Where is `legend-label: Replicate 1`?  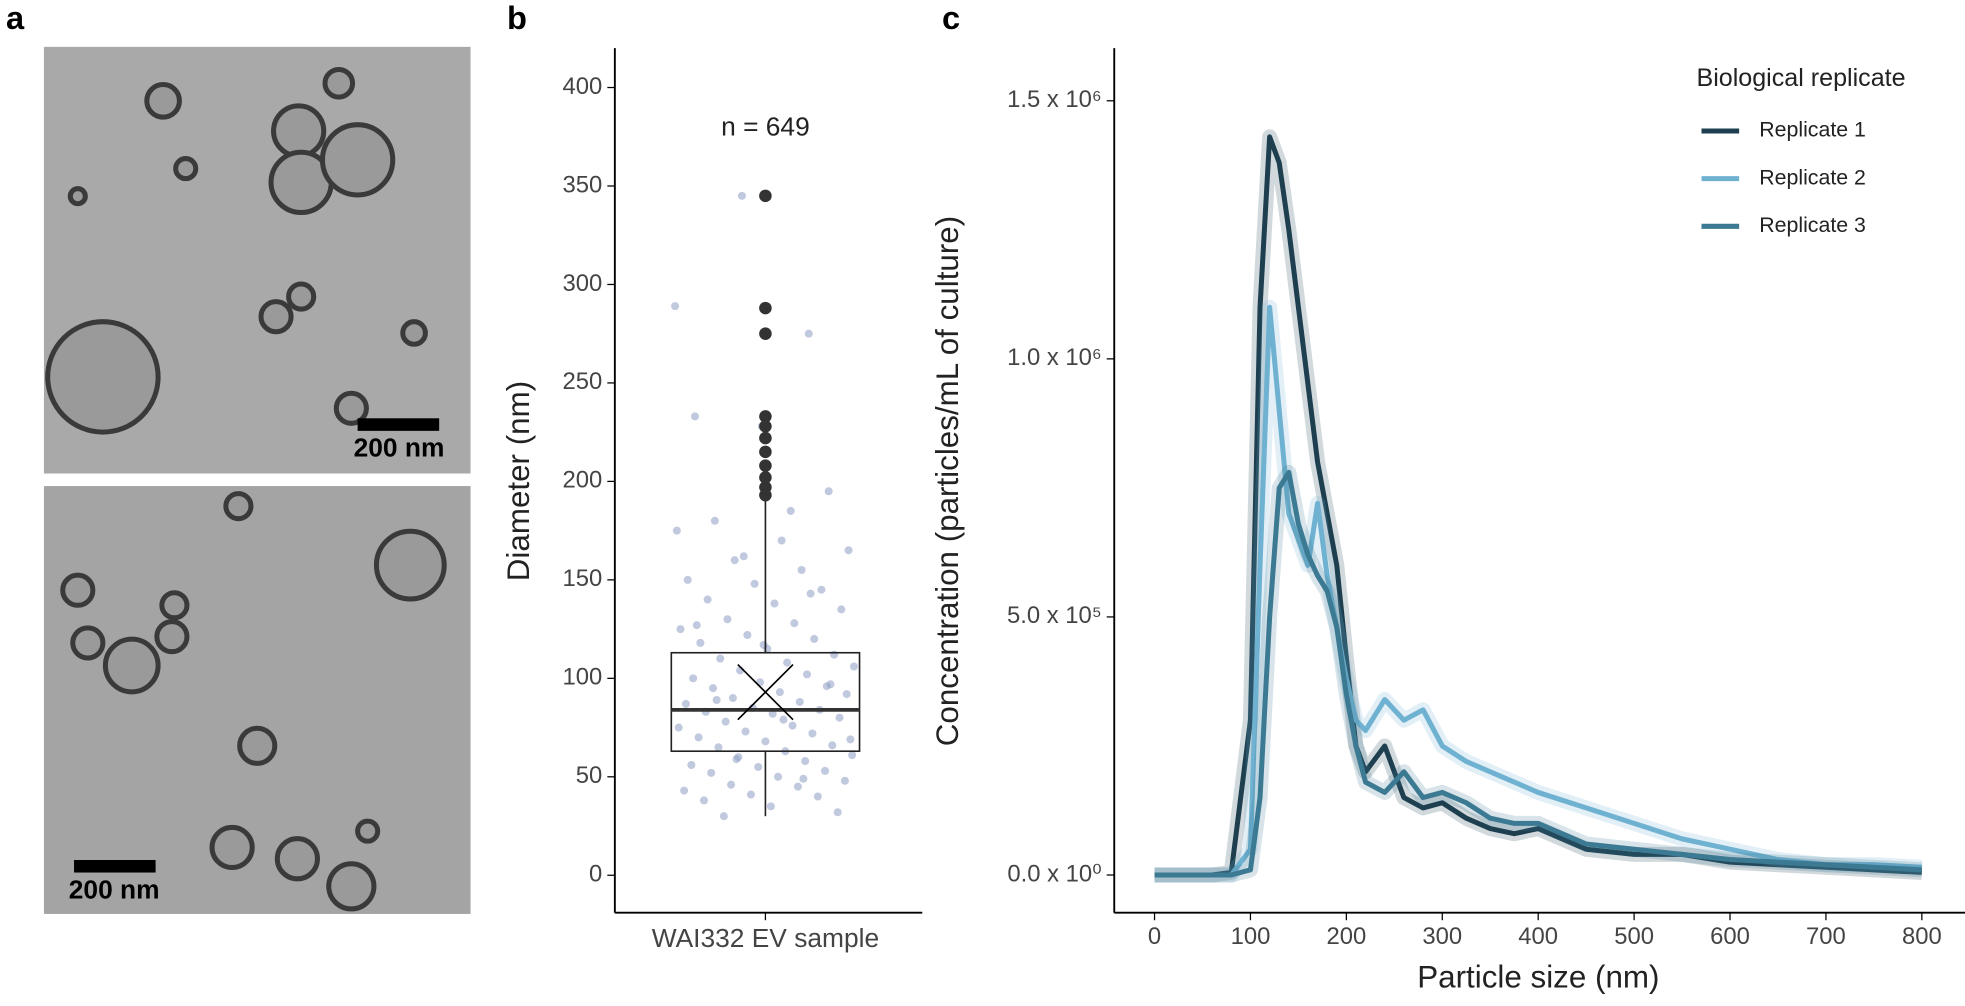
legend-label: Replicate 1 is located at coordinates (1812, 130).